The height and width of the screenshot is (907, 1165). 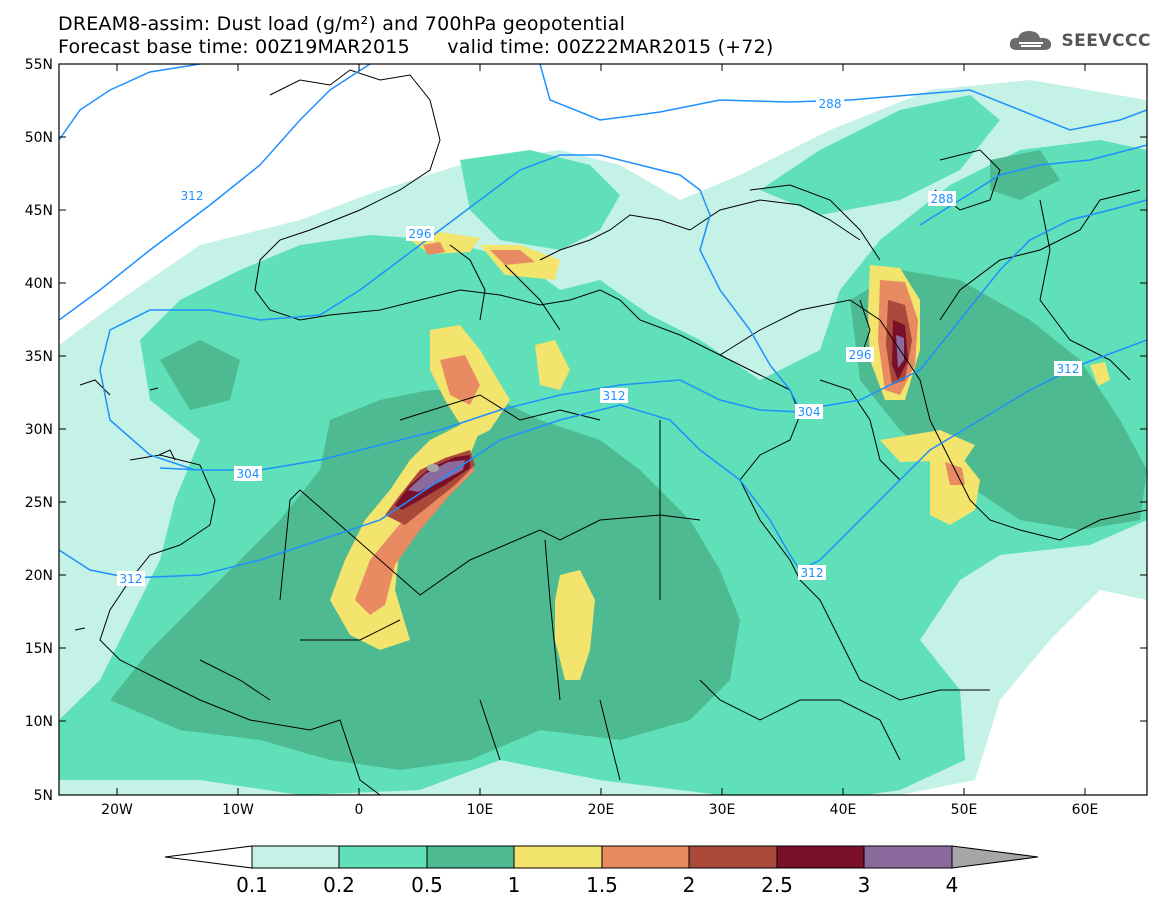 I want to click on lon-label: 10W, so click(x=238, y=810).